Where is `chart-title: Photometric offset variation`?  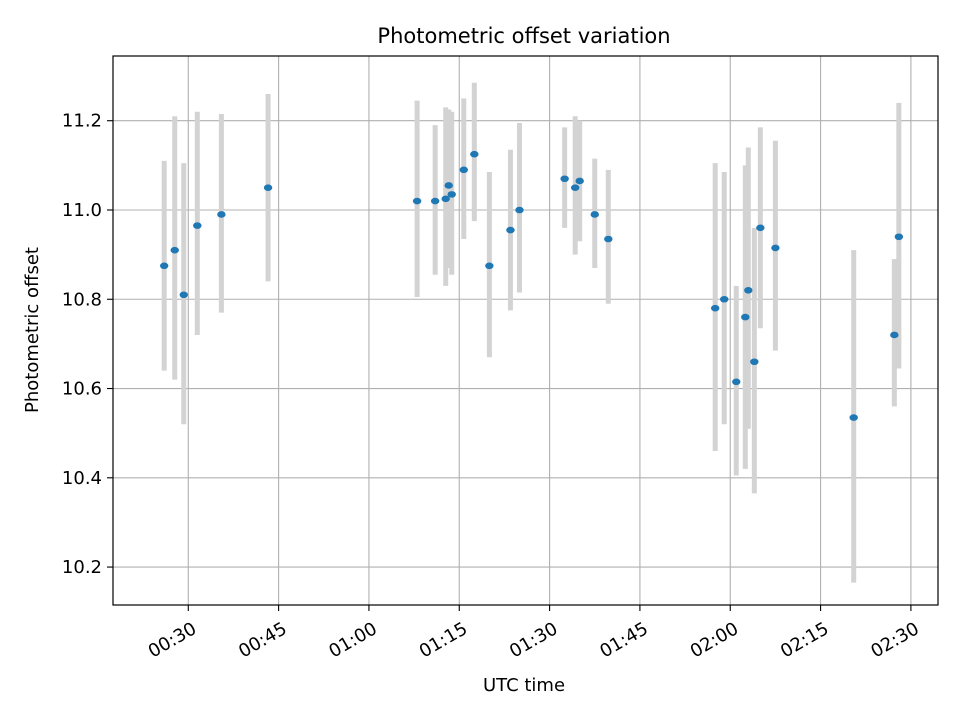 chart-title: Photometric offset variation is located at coordinates (523, 36).